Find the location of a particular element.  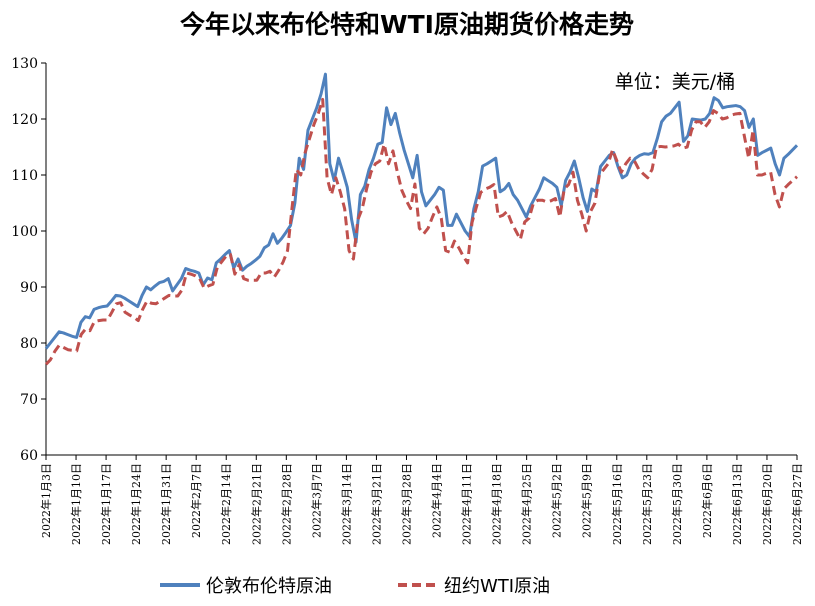

x-tick-label: 2022年5月23日 is located at coordinates (647, 504).